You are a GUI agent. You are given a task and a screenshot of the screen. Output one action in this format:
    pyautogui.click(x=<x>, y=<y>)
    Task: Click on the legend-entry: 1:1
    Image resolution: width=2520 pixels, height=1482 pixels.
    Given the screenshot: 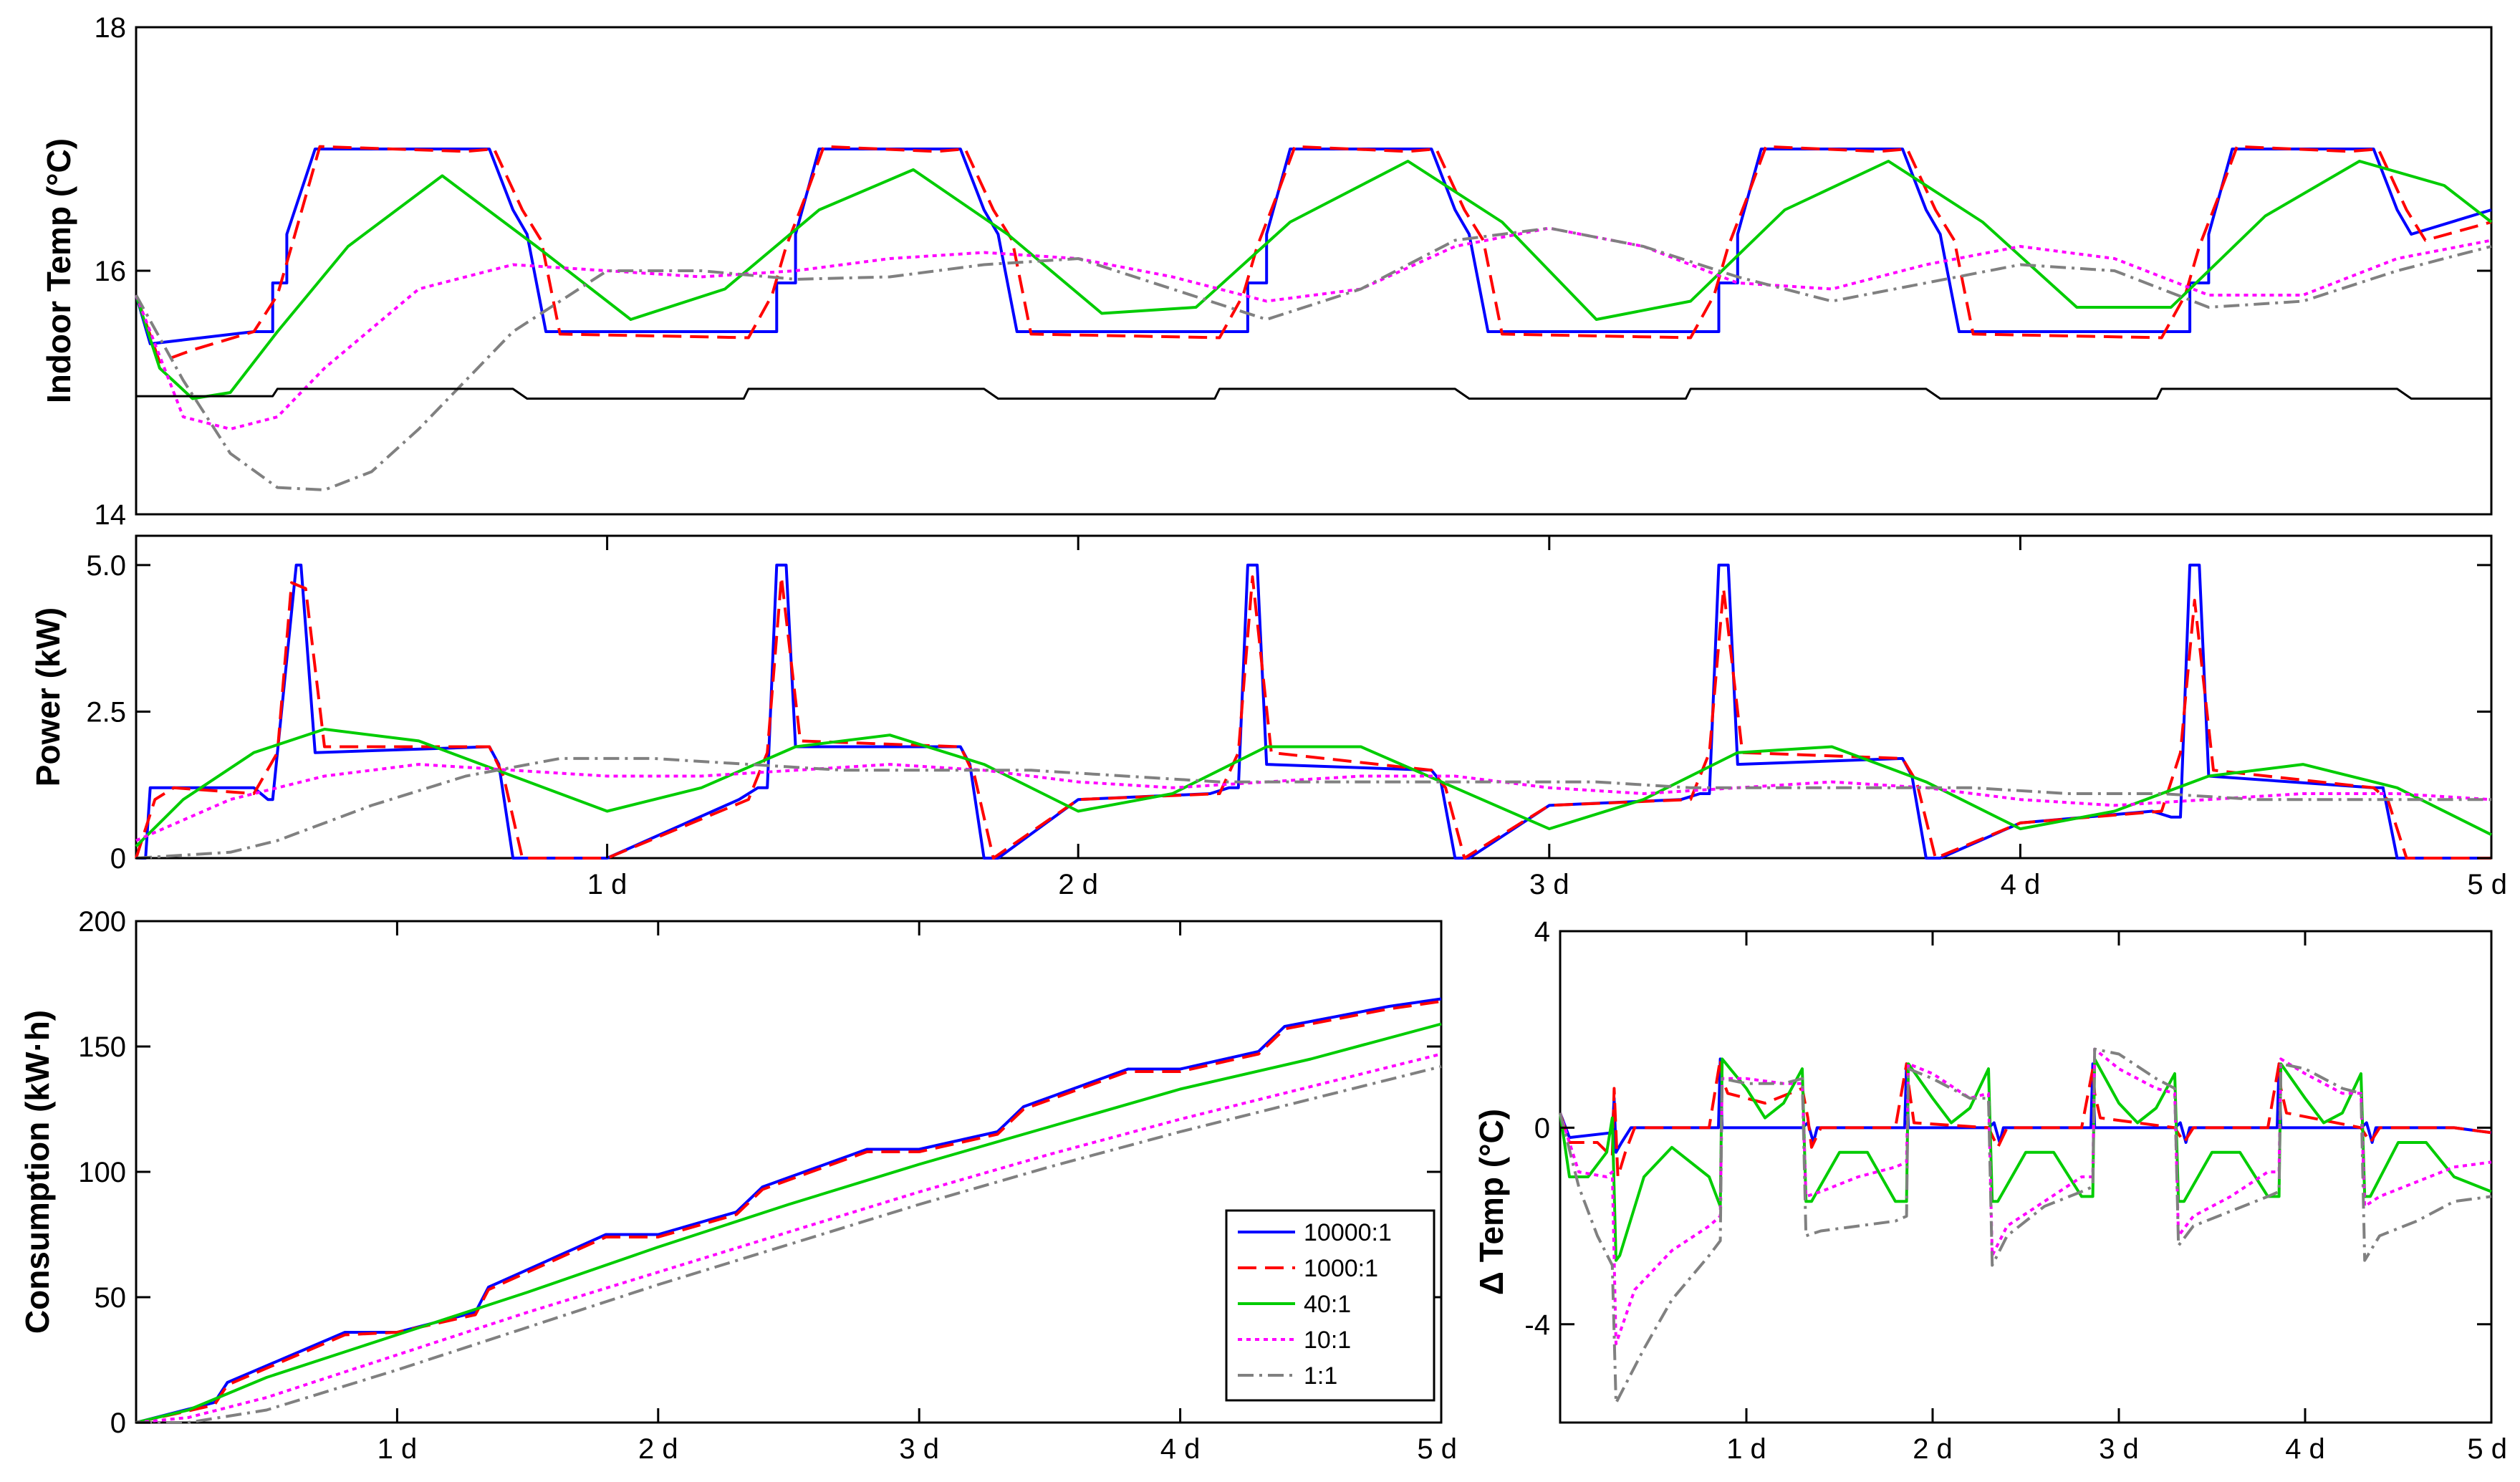 What is the action you would take?
    pyautogui.click(x=1287, y=1376)
    